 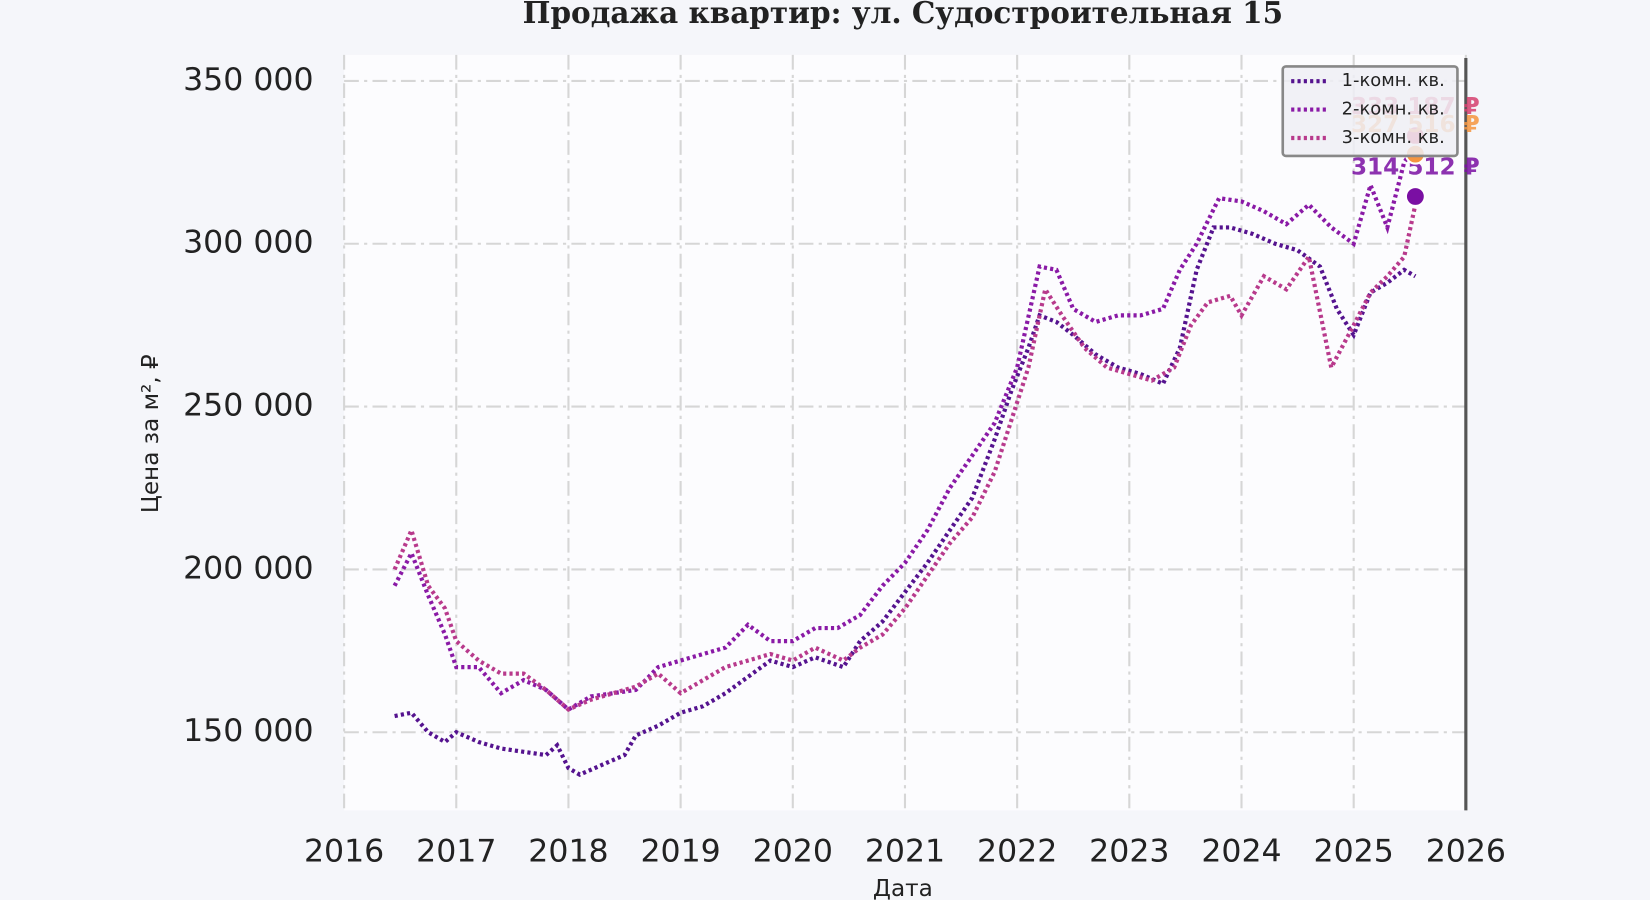 What do you see at coordinates (248, 568) in the screenshot?
I see `y-tick-label: 200 000` at bounding box center [248, 568].